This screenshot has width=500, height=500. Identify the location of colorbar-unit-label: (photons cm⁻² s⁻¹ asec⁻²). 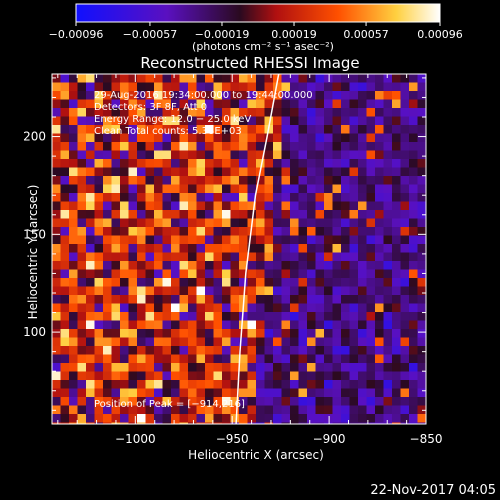
(263, 46).